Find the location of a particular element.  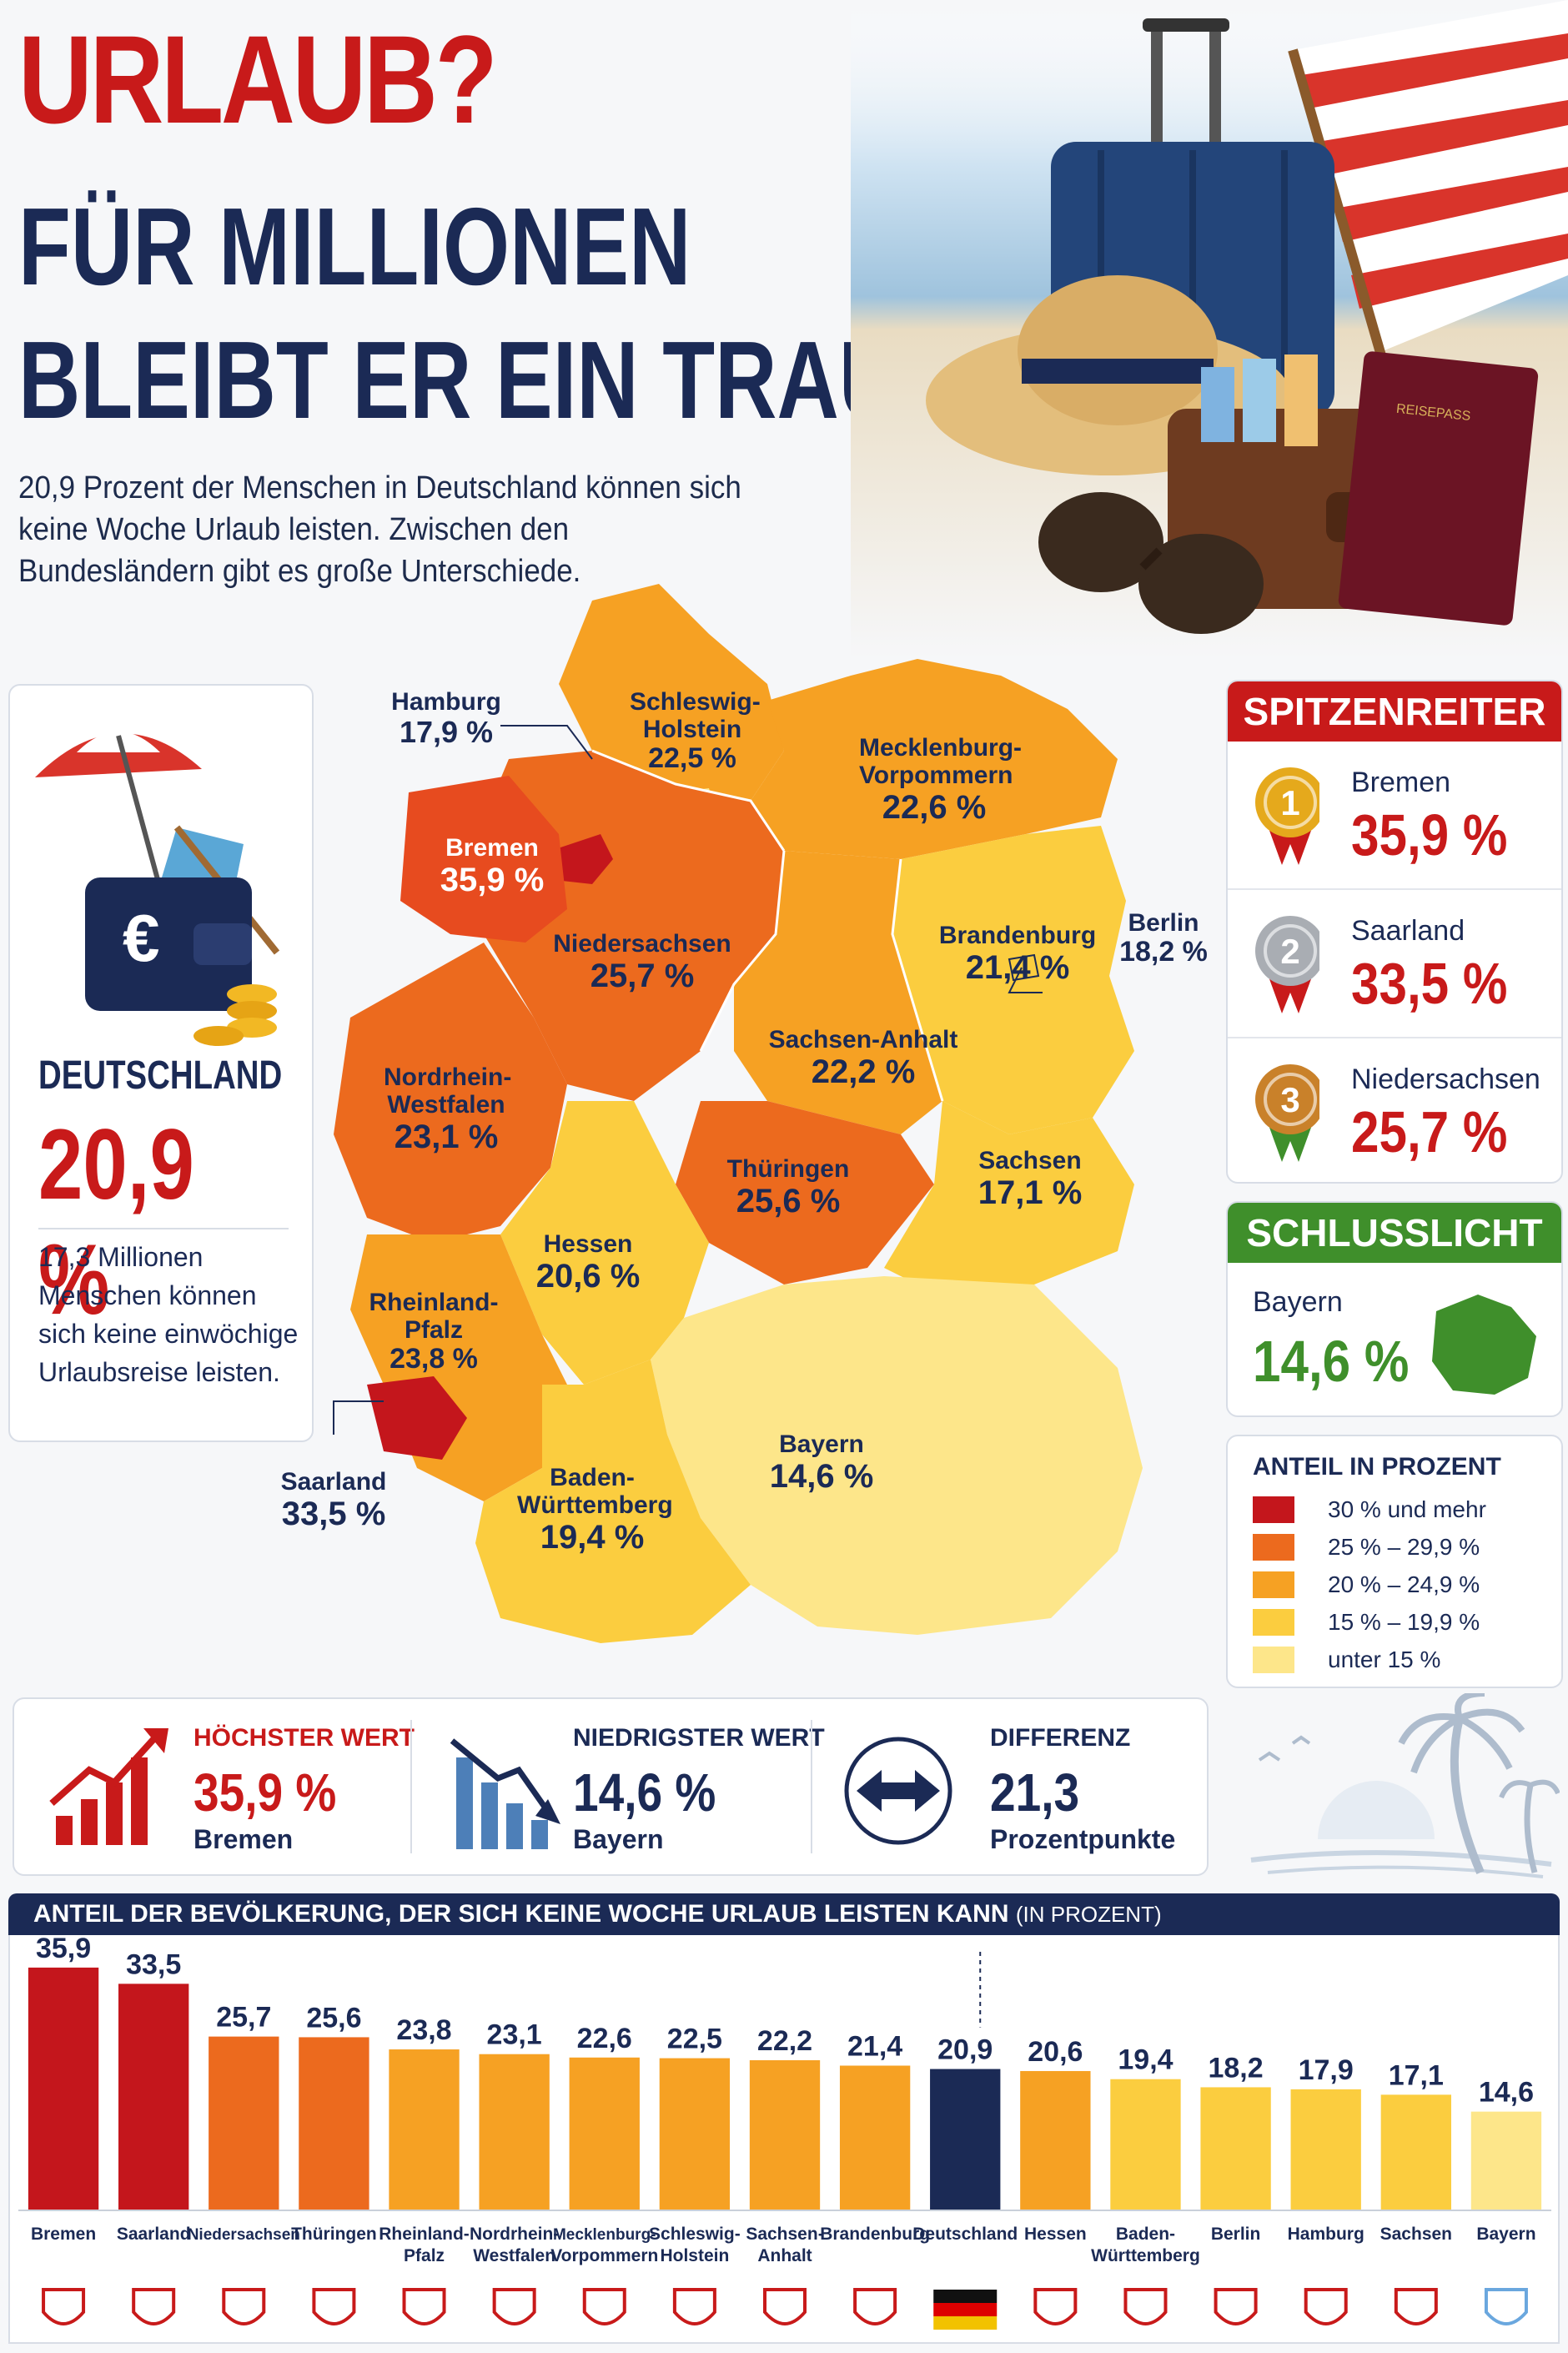

schlusslicht-card: SCHLUSSLICHT Bayern 14,6 % is located at coordinates (1394, 1309).